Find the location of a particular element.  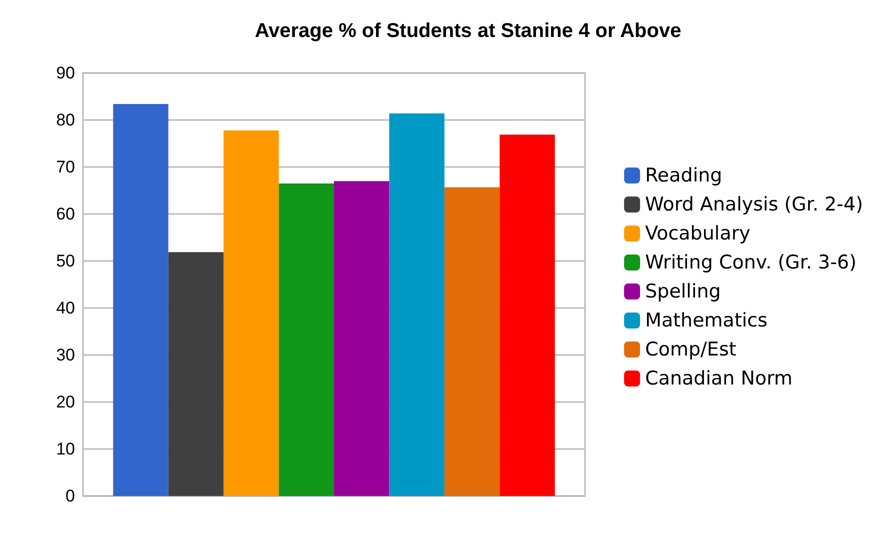

legend-label: Vocabulary is located at coordinates (697, 233).